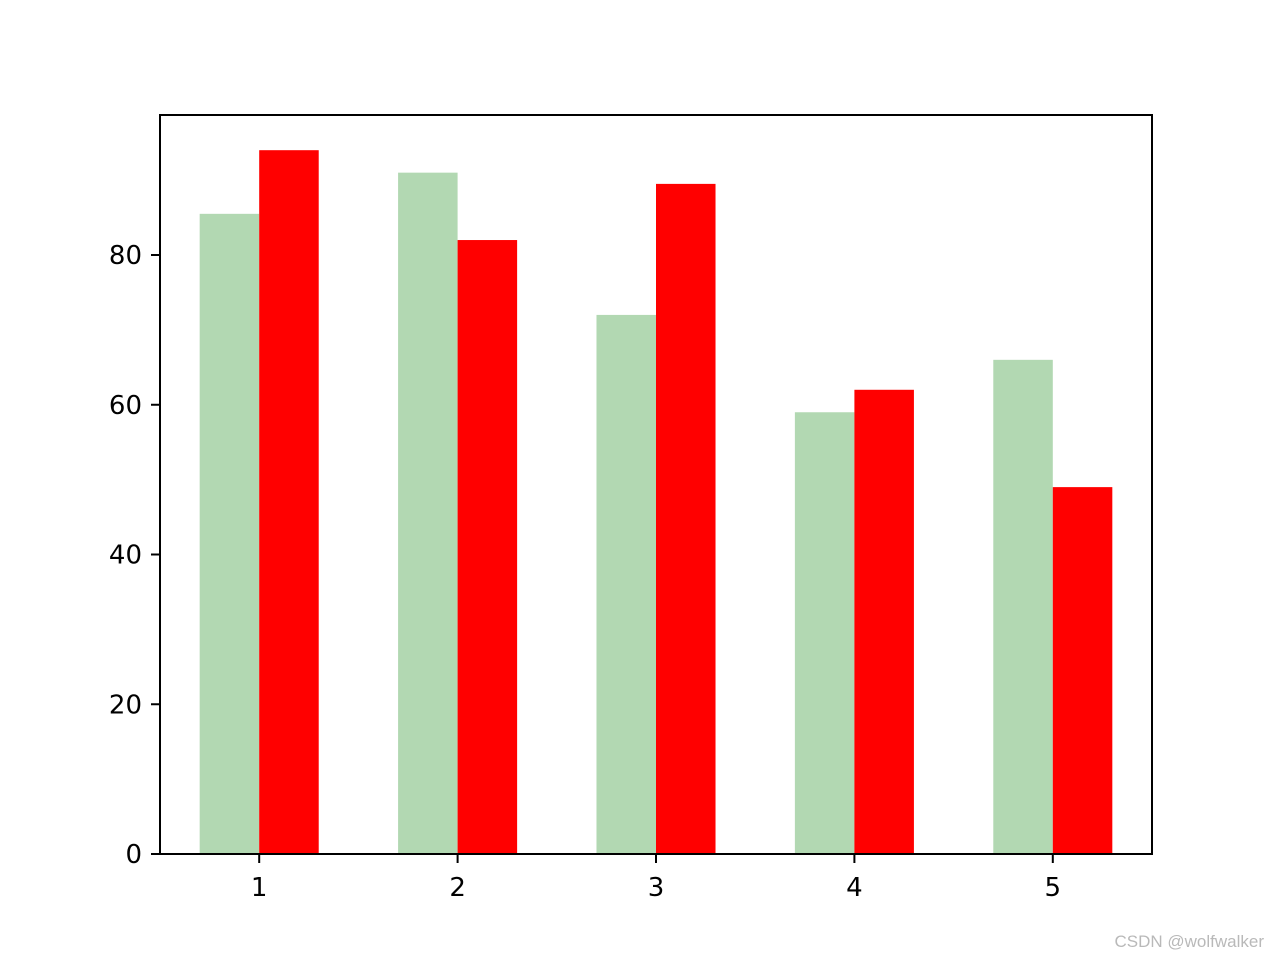  I want to click on y-tick-label: 80, so click(125, 256).